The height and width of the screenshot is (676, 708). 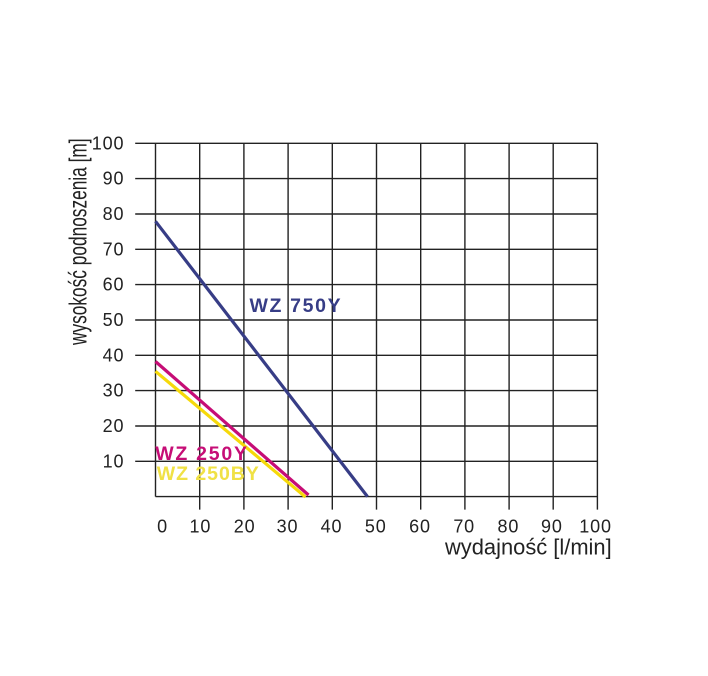 I want to click on svg-text: WZ 250BY, so click(x=208, y=474).